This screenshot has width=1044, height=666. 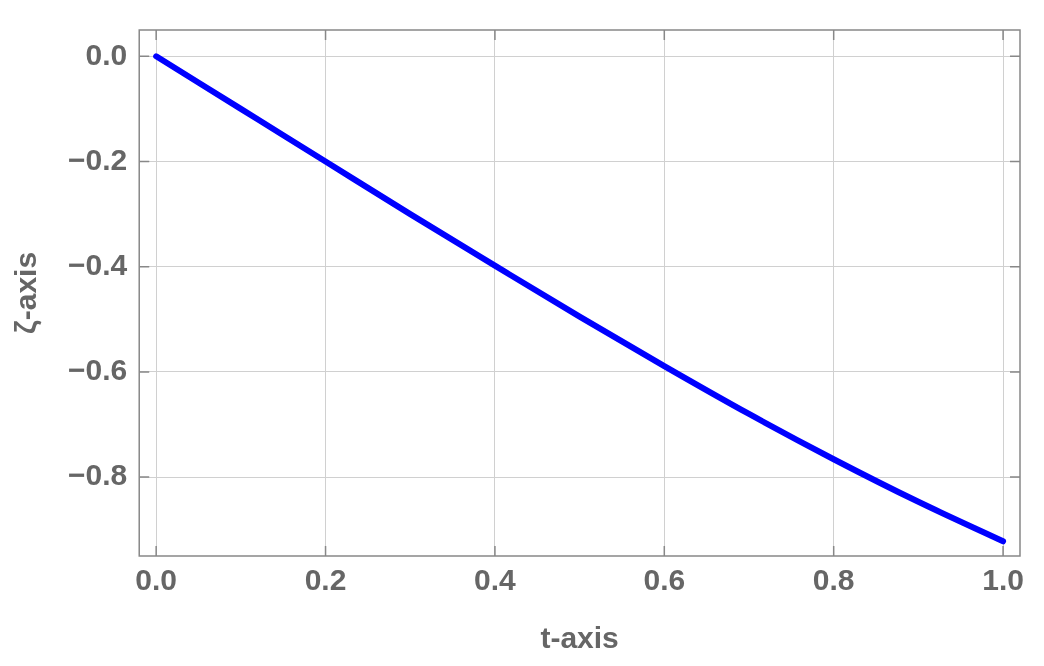 I want to click on y-tick-label: 0.0, so click(x=106, y=54).